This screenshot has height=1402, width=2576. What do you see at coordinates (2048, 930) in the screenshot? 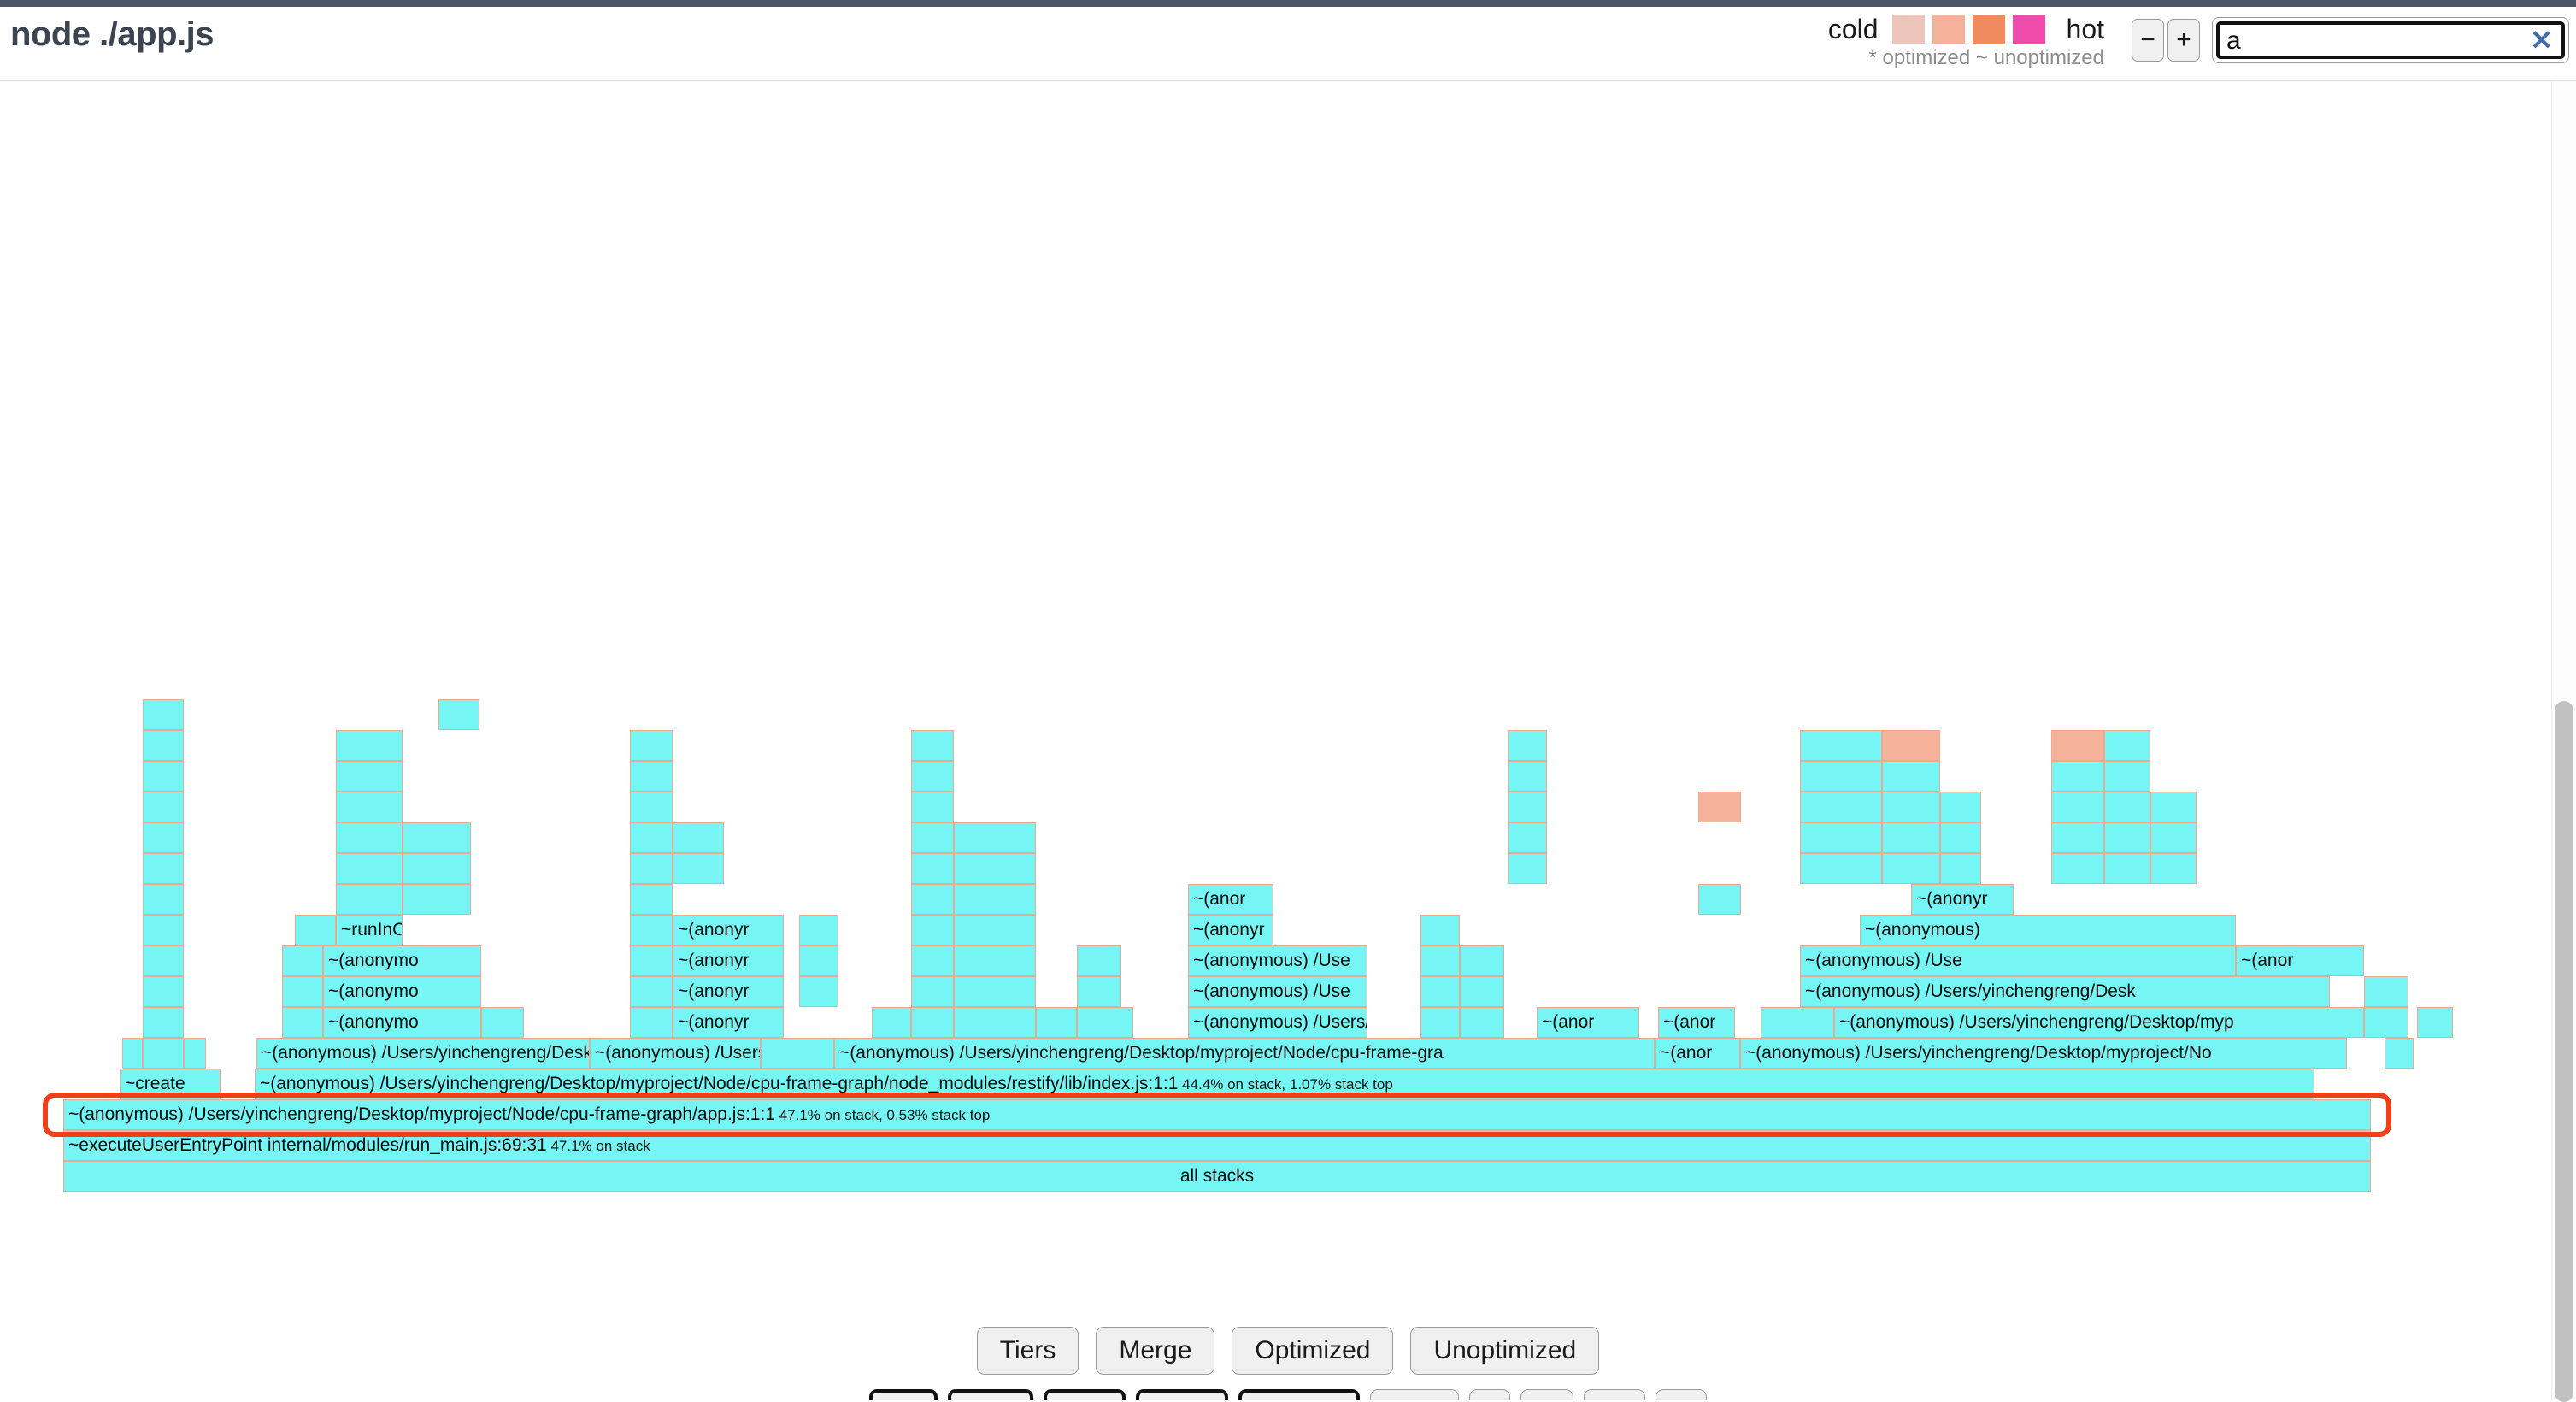
I see `flame-frame: ~(anonymous)` at bounding box center [2048, 930].